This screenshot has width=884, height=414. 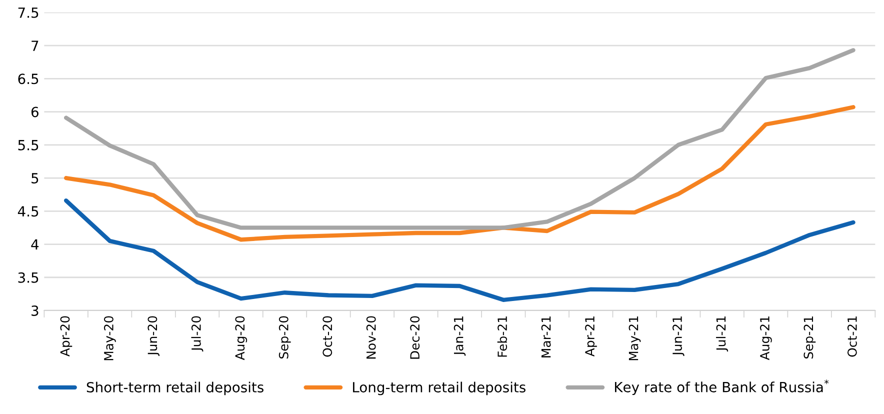 I want to click on x-tick-label: Aug-20, so click(x=241, y=338).